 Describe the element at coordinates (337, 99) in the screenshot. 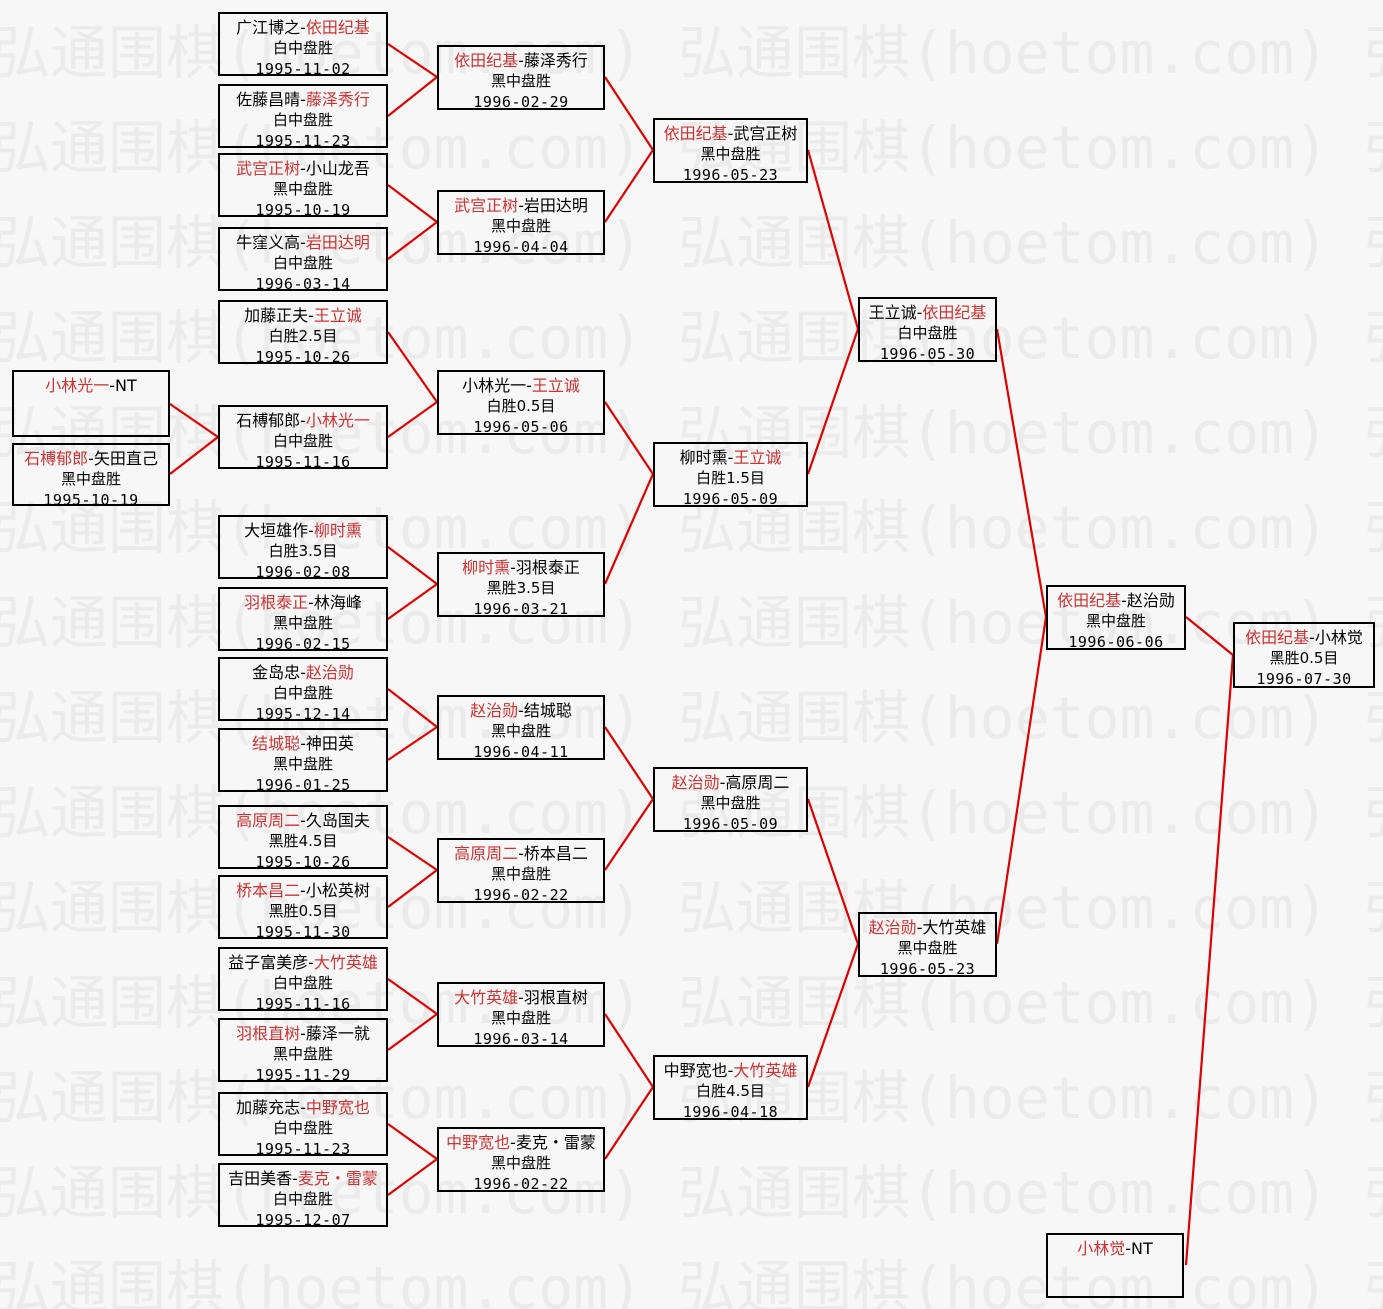

I see `player2-name: 藤泽秀行` at that location.